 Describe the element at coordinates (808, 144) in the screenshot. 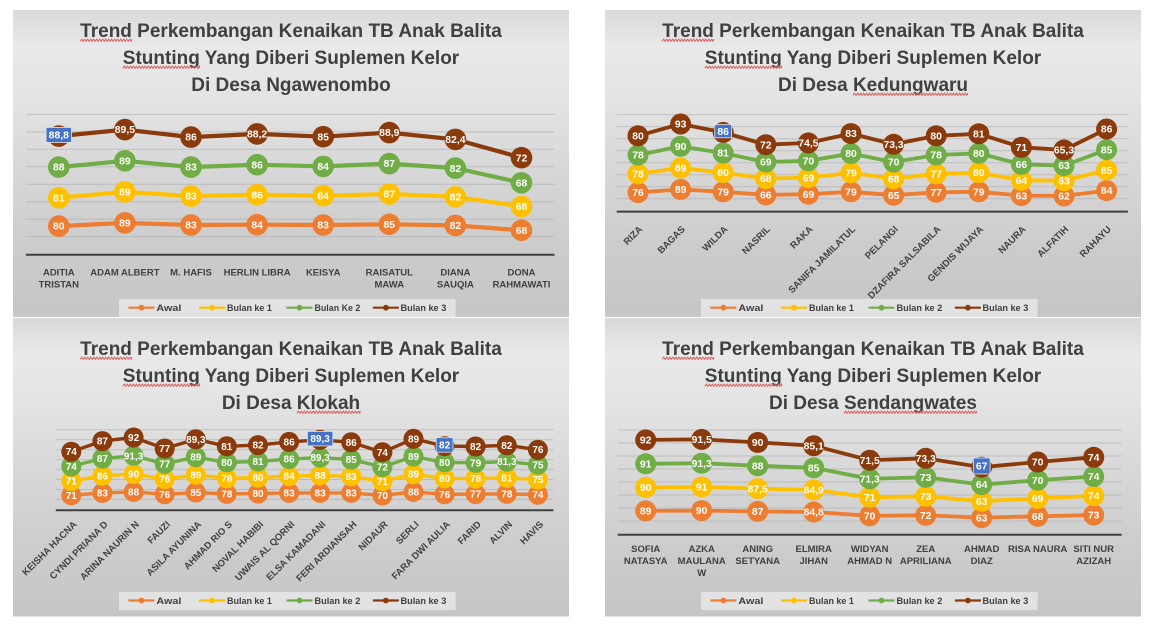

I see `svg-text: 74,5` at that location.